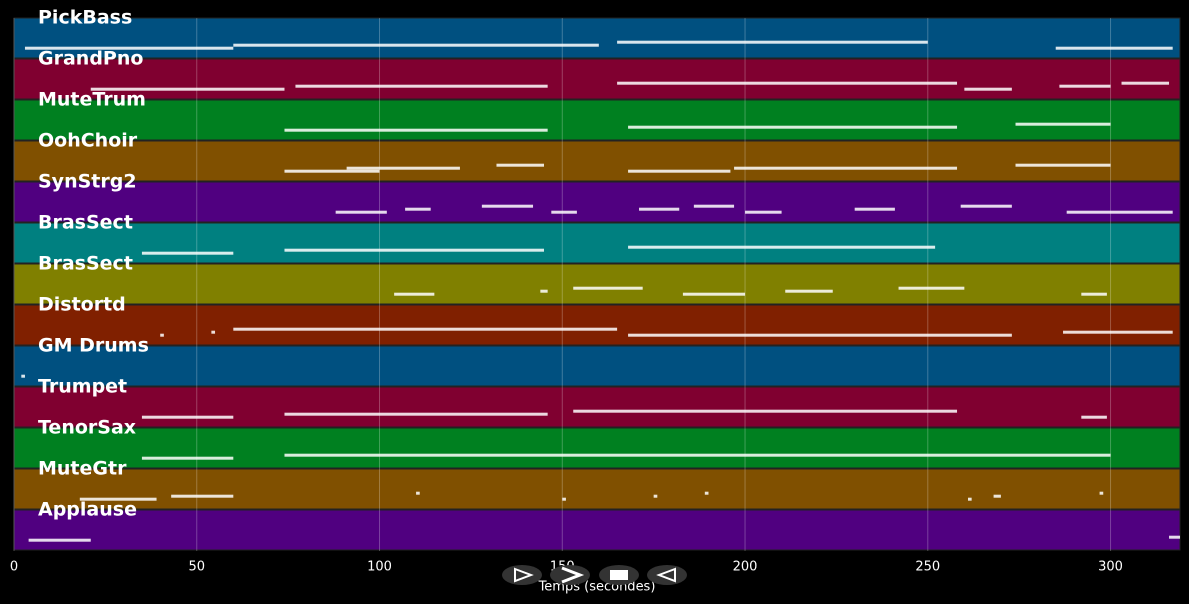  Describe the element at coordinates (90, 59) in the screenshot. I see `track-label: GrandPno` at that location.